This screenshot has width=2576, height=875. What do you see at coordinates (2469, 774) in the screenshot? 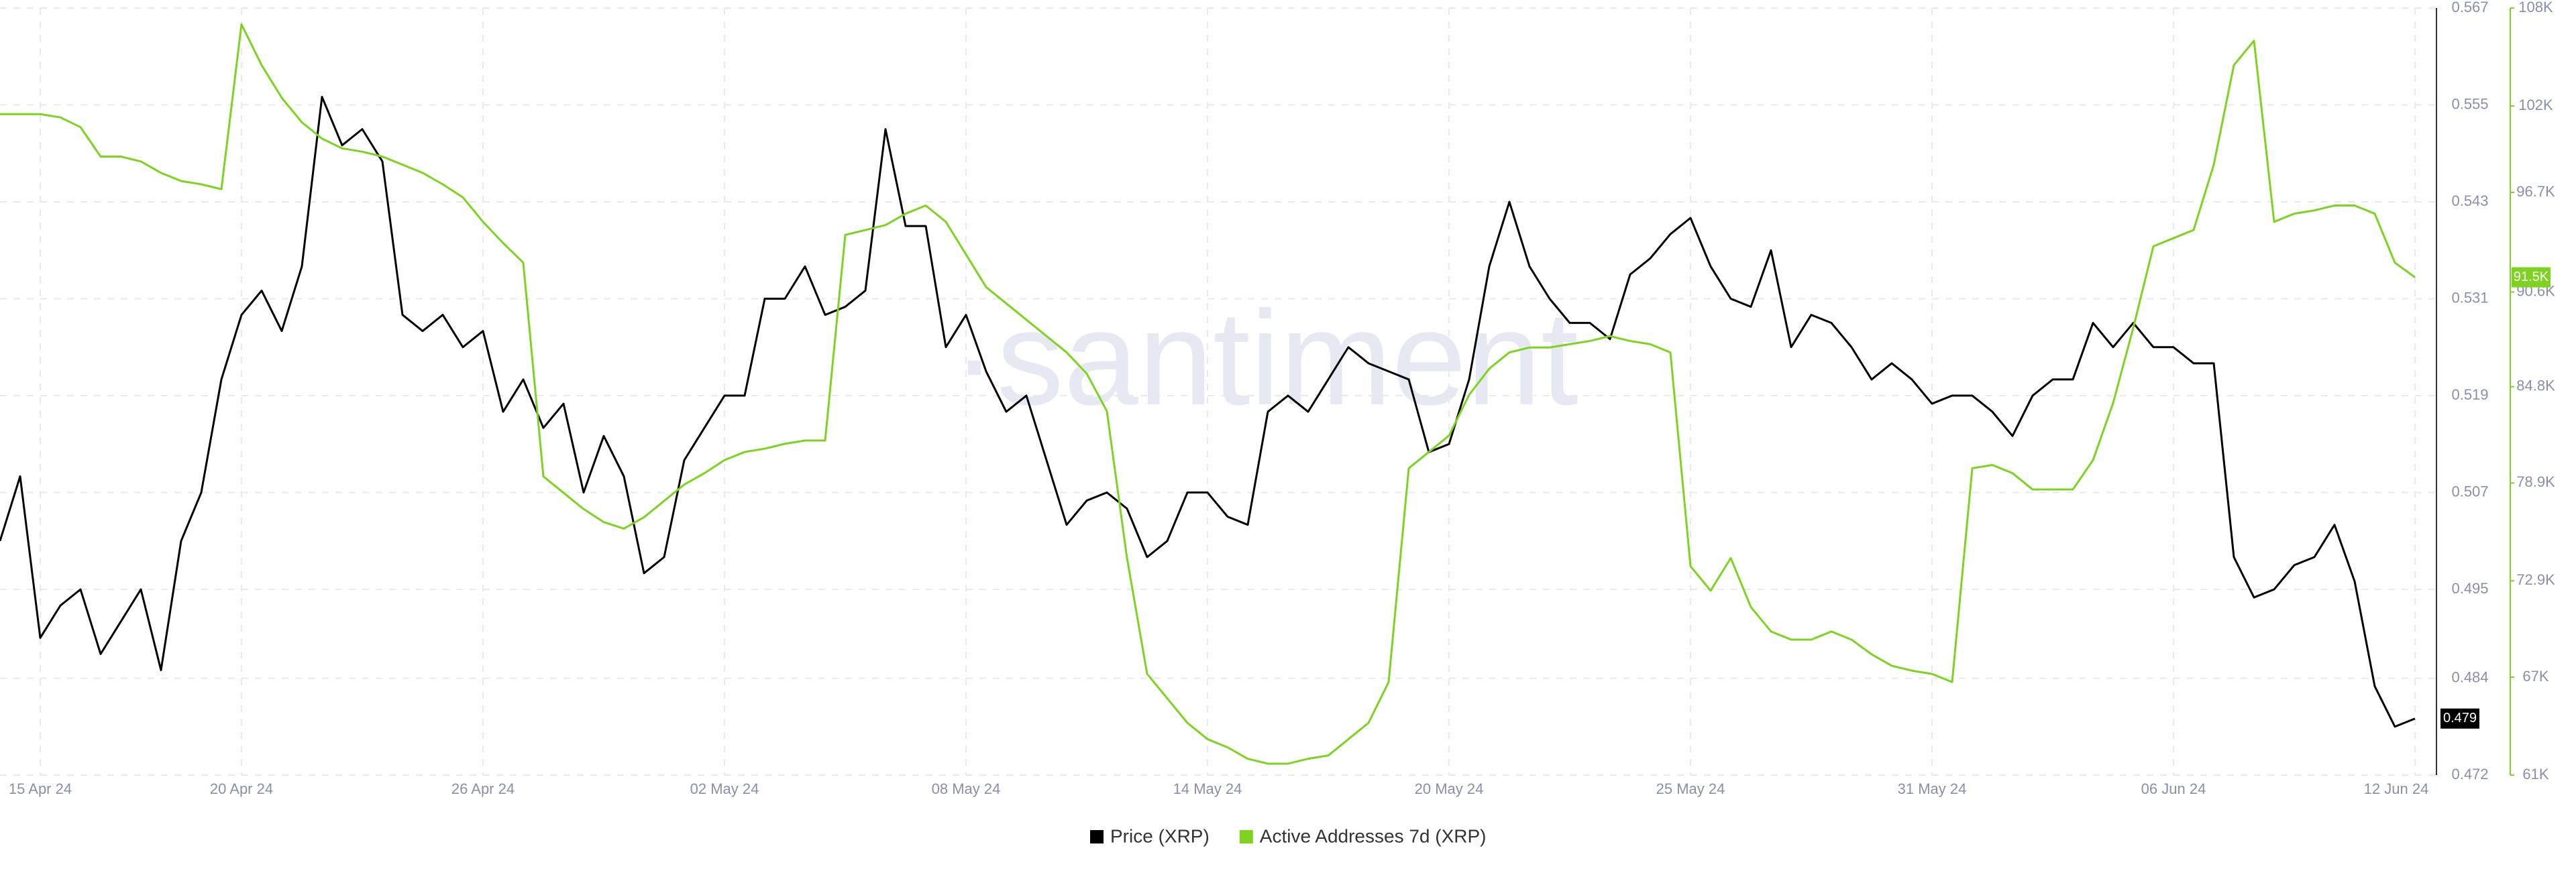
I see `y-tick-label: 0.472` at bounding box center [2469, 774].